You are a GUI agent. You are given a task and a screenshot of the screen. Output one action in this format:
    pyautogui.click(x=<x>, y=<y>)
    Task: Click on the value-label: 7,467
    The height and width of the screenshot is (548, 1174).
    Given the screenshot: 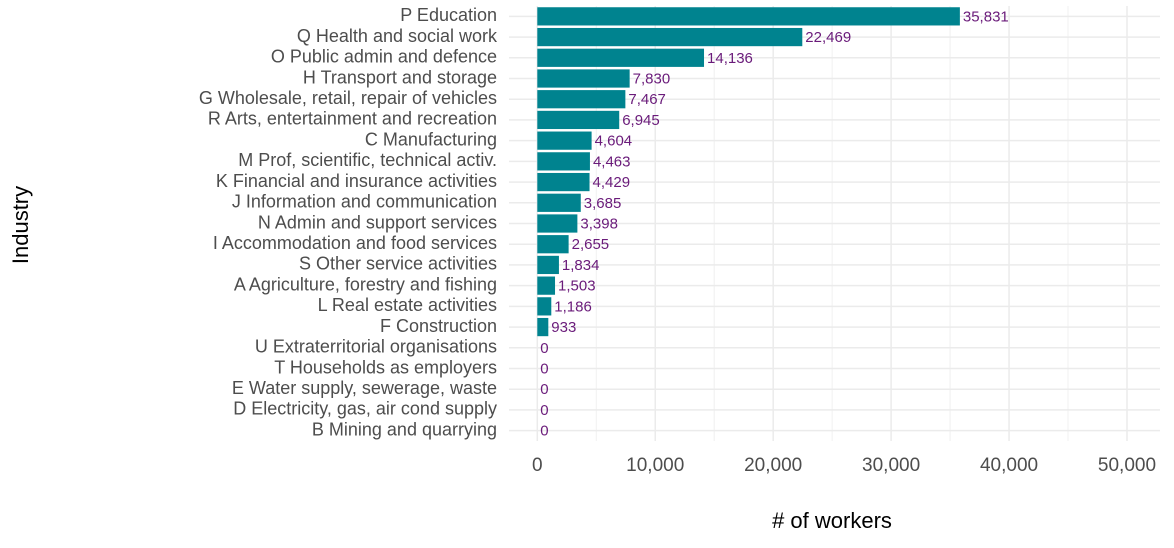 What is the action you would take?
    pyautogui.click(x=647, y=99)
    